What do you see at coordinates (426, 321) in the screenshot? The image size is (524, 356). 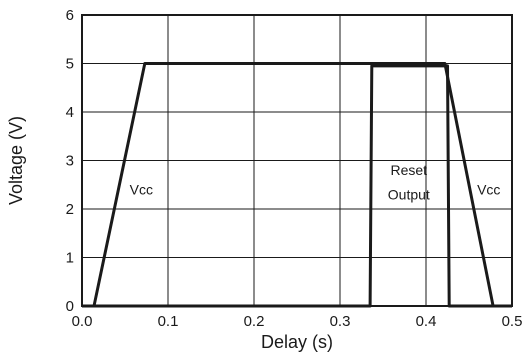 I see `x-tick-label: 0.4` at bounding box center [426, 321].